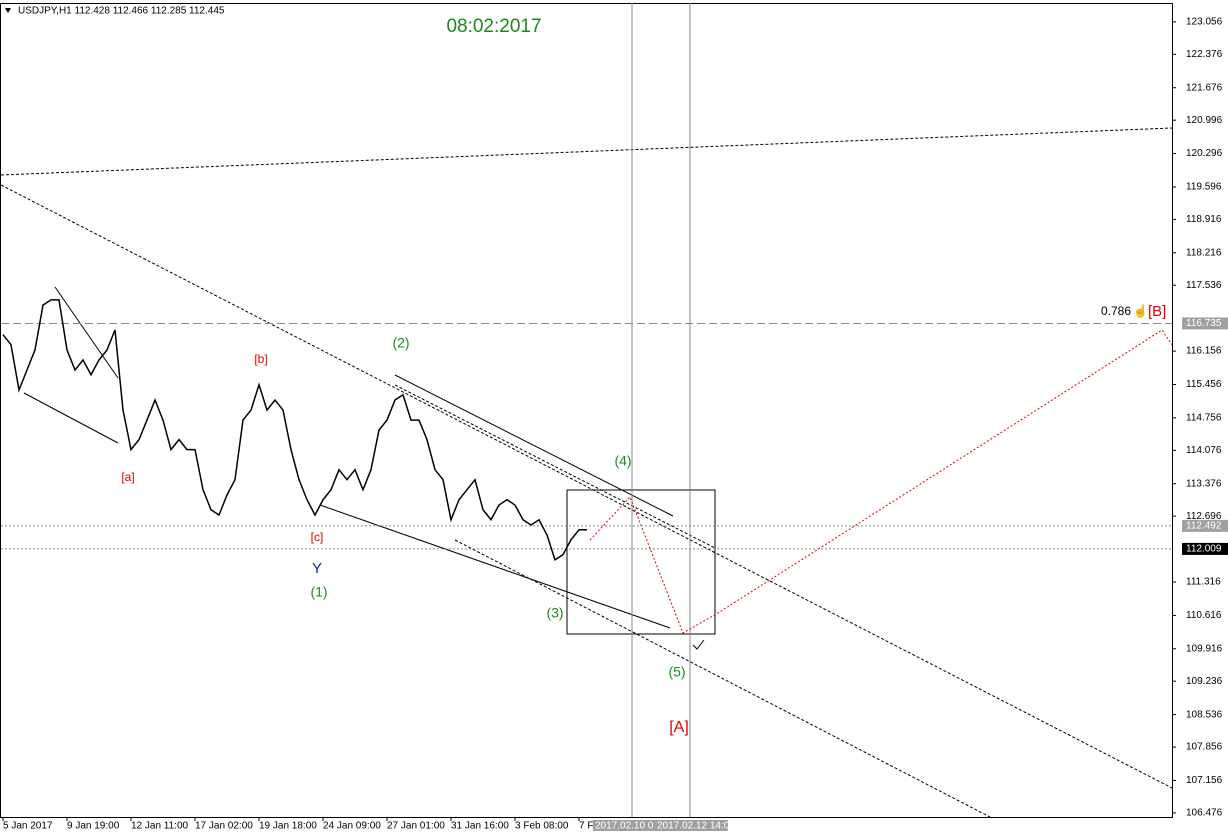 The width and height of the screenshot is (1228, 837). What do you see at coordinates (127, 477) in the screenshot?
I see `wave-label: [a]` at bounding box center [127, 477].